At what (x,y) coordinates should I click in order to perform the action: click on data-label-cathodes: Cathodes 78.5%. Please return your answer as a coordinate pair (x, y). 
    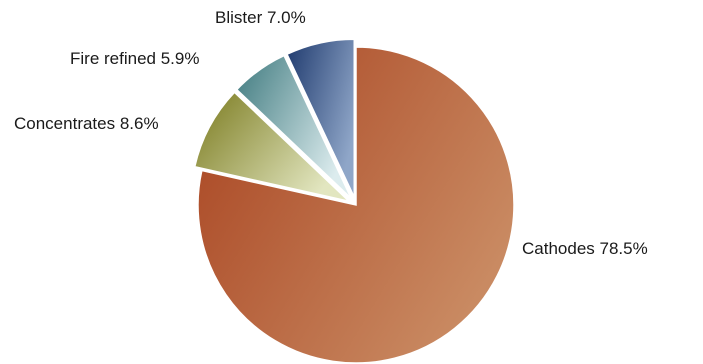
    Looking at the image, I should click on (585, 248).